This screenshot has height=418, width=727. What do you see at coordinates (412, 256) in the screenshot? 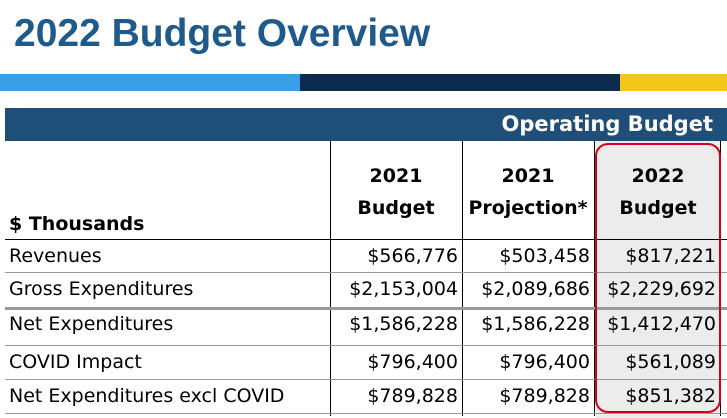
I see `cell-value: $566,776` at bounding box center [412, 256].